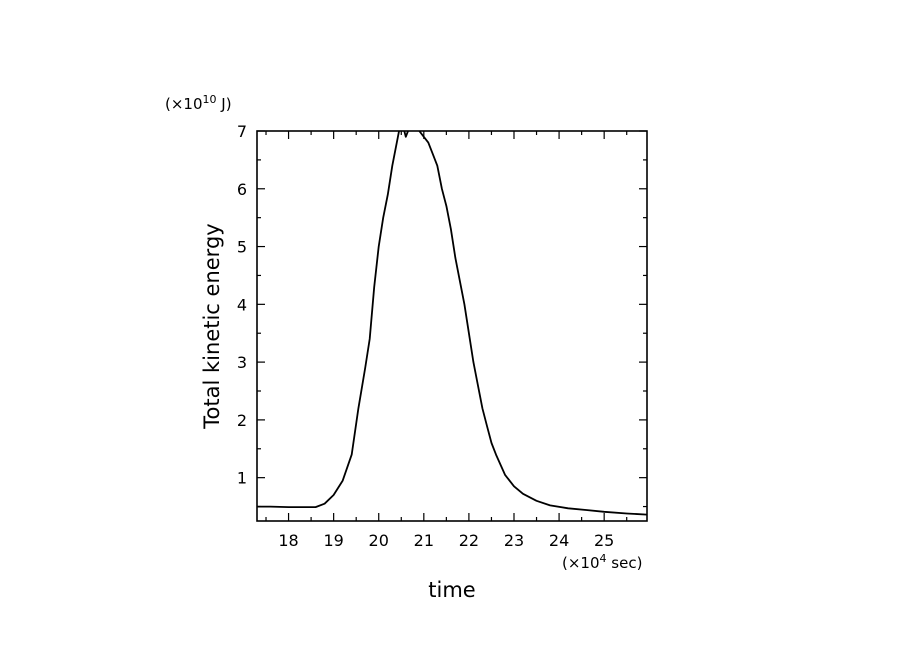 The height and width of the screenshot is (654, 904). I want to click on y-tick-label: 6, so click(242, 189).